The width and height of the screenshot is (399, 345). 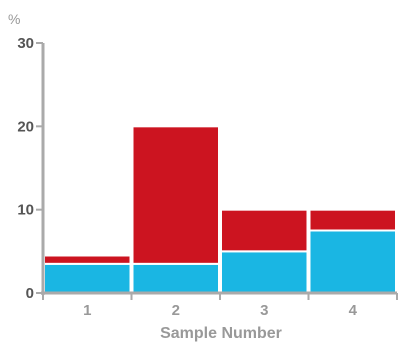 What do you see at coordinates (25, 210) in the screenshot?
I see `y-tick-label-10: 10` at bounding box center [25, 210].